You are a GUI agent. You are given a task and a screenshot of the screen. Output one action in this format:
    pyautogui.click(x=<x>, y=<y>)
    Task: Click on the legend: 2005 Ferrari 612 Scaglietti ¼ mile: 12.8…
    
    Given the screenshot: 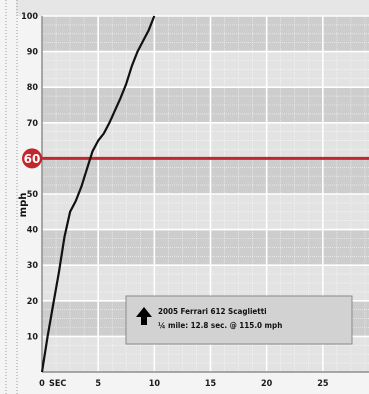 What is the action you would take?
    pyautogui.click(x=239, y=320)
    